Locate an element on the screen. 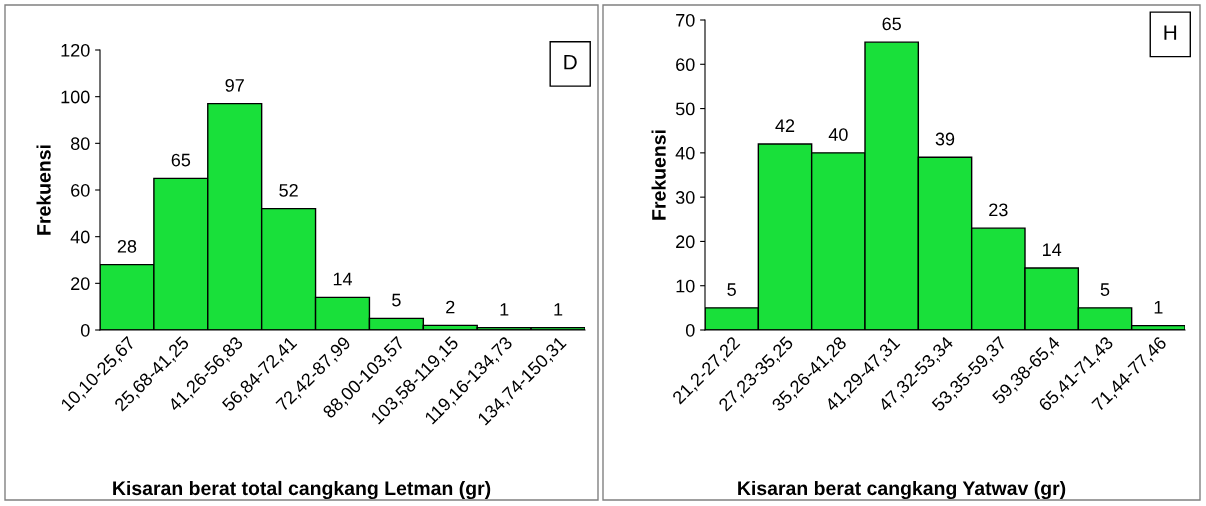 The image size is (1206, 506). y-tick-label: 70 is located at coordinates (685, 20).